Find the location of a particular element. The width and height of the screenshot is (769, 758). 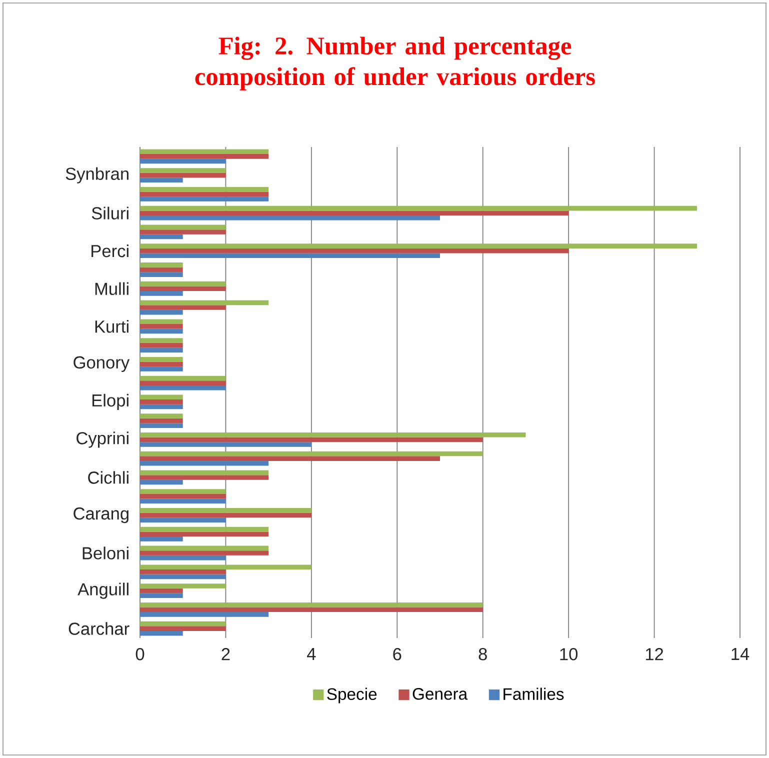

x-tick-label: 2 is located at coordinates (226, 654).